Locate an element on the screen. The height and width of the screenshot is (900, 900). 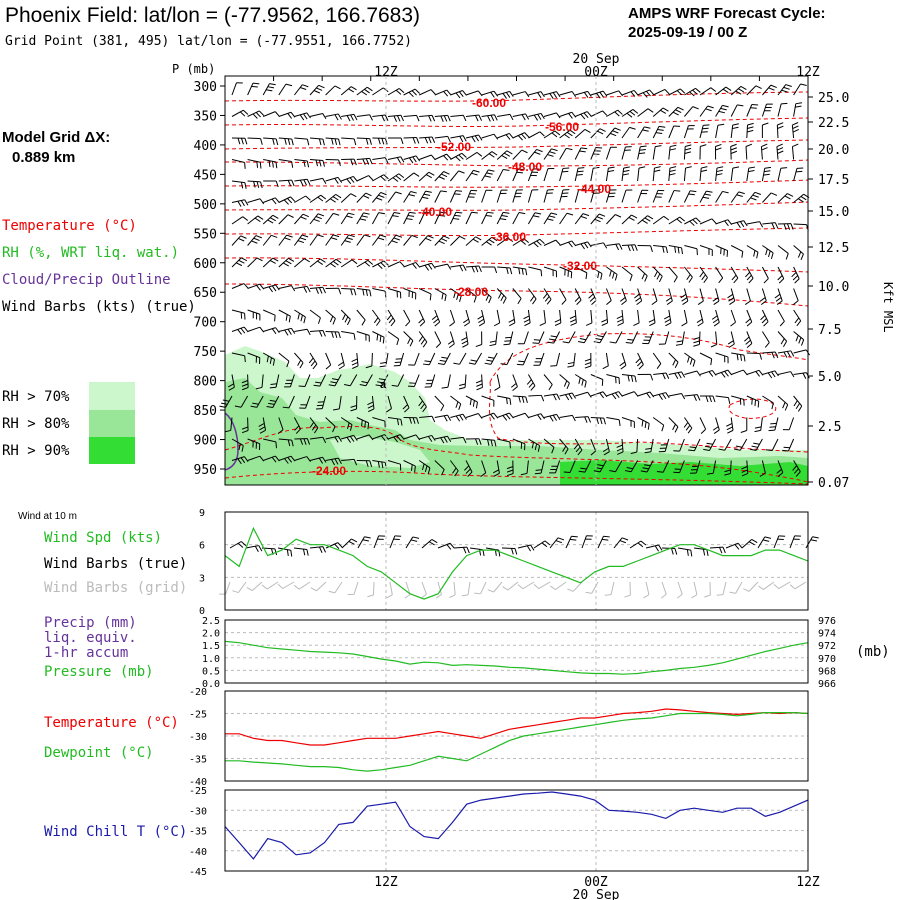
rh80-label: RH > 80% is located at coordinates (36, 424).